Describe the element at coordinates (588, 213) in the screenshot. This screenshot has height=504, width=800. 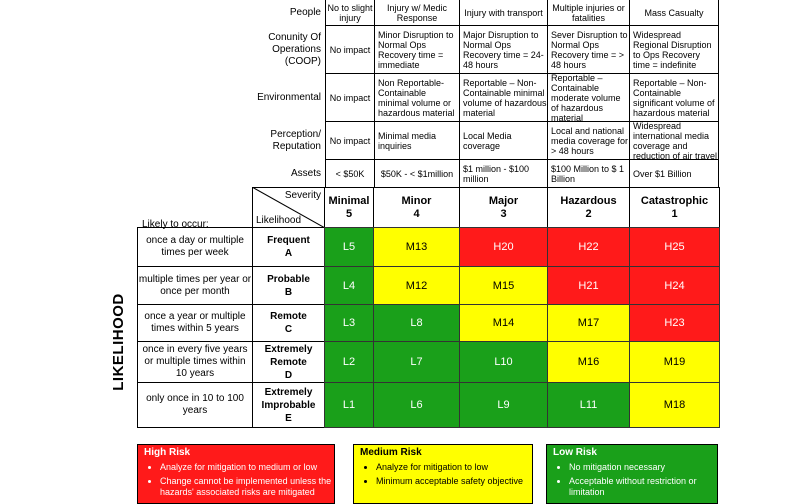
I see `severity-num: 2` at that location.